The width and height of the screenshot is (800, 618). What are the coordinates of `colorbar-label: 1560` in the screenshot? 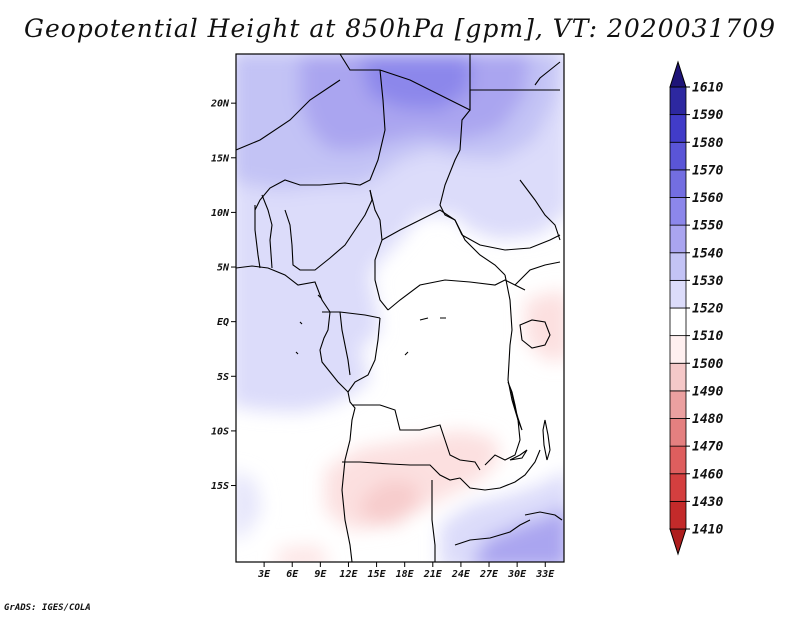 It's located at (707, 198).